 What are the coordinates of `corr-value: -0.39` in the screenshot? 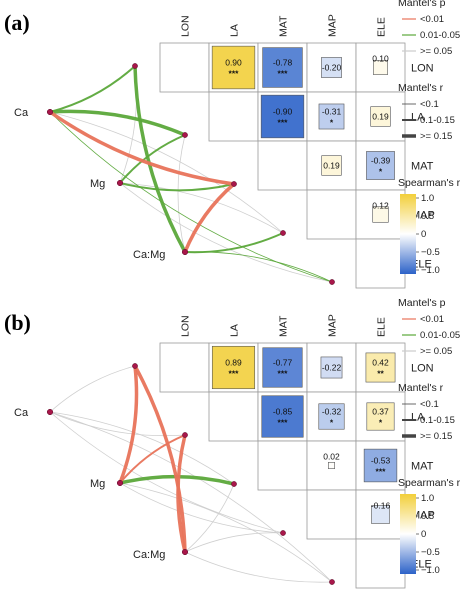 It's located at (381, 161).